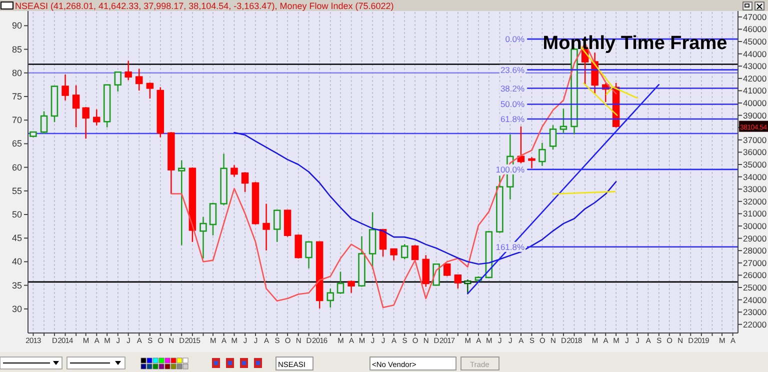 This screenshot has height=372, width=768. Describe the element at coordinates (17, 215) in the screenshot. I see `y-tick-label: 50` at that location.